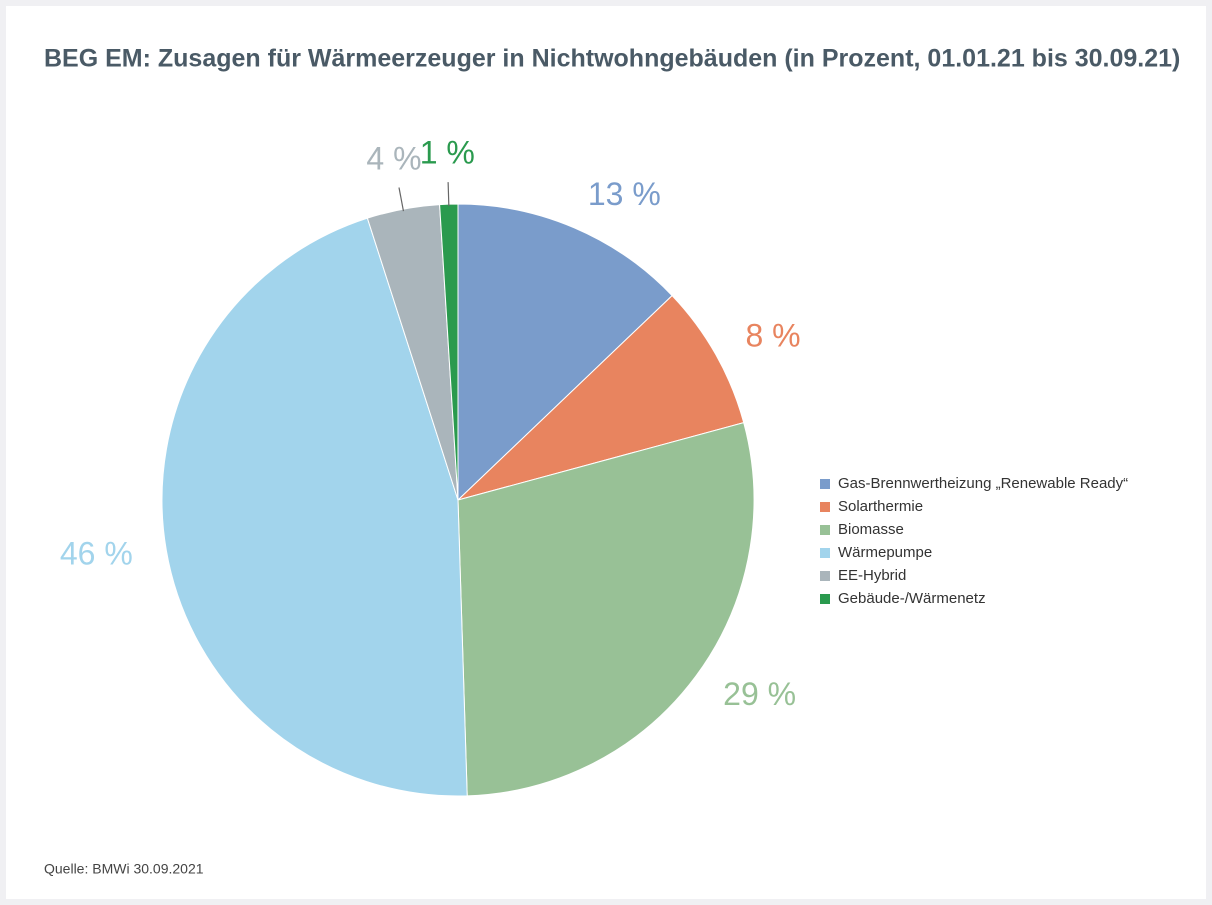  What do you see at coordinates (393, 158) in the screenshot?
I see `data-label: 4 %` at bounding box center [393, 158].